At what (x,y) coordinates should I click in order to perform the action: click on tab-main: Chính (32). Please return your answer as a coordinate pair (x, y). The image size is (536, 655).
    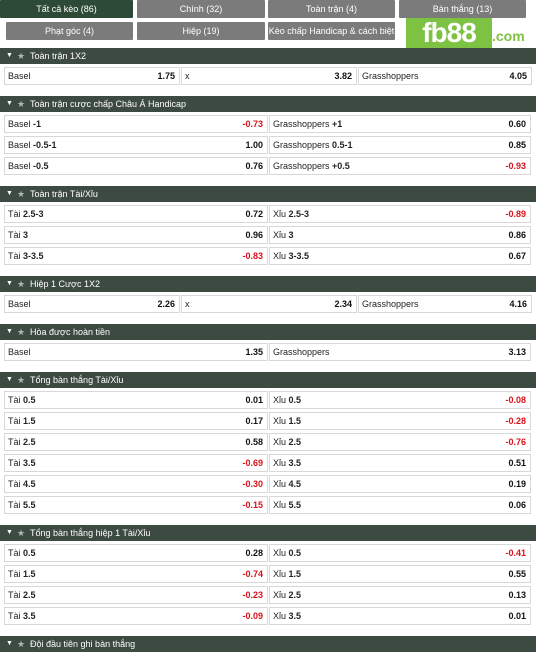
    Looking at the image, I should click on (201, 9).